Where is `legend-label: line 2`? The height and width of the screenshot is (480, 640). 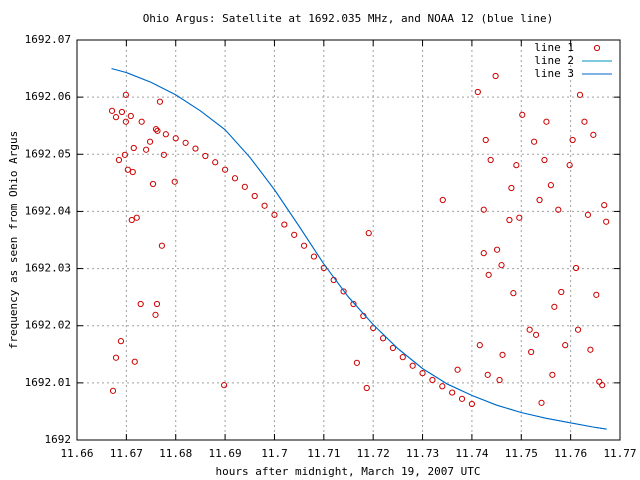
legend-label: line 2 is located at coordinates (554, 60).